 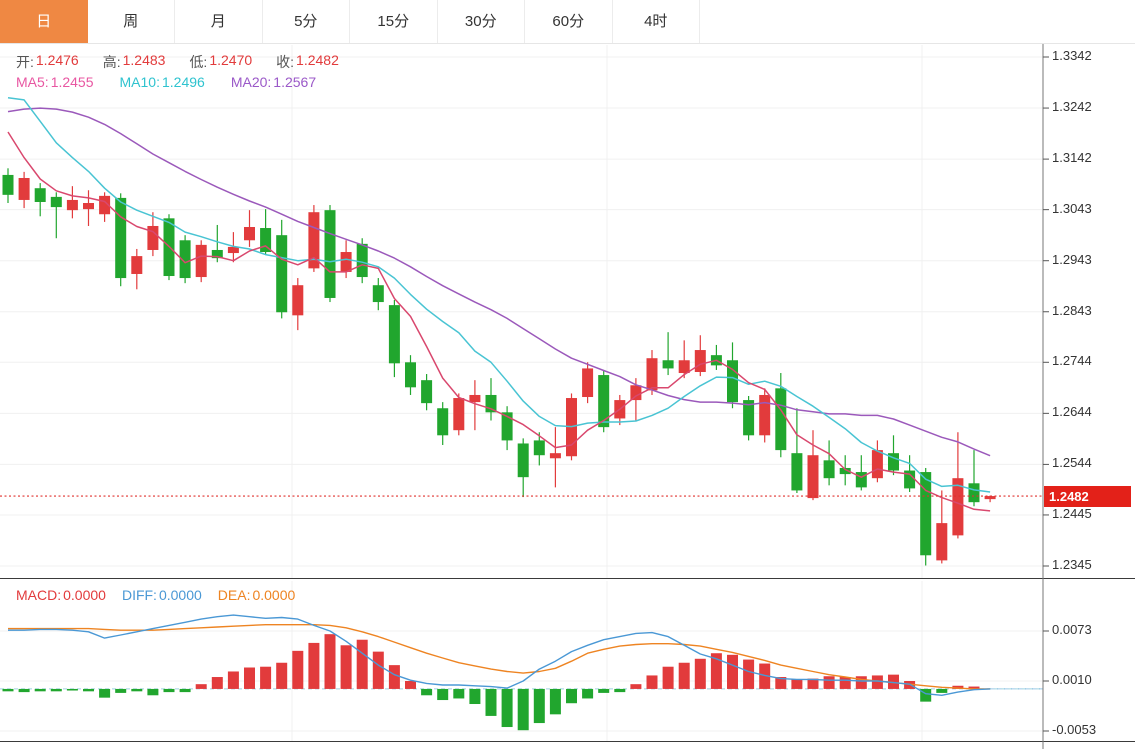 I want to click on price-tick-label: 1.3342, so click(x=1072, y=55).